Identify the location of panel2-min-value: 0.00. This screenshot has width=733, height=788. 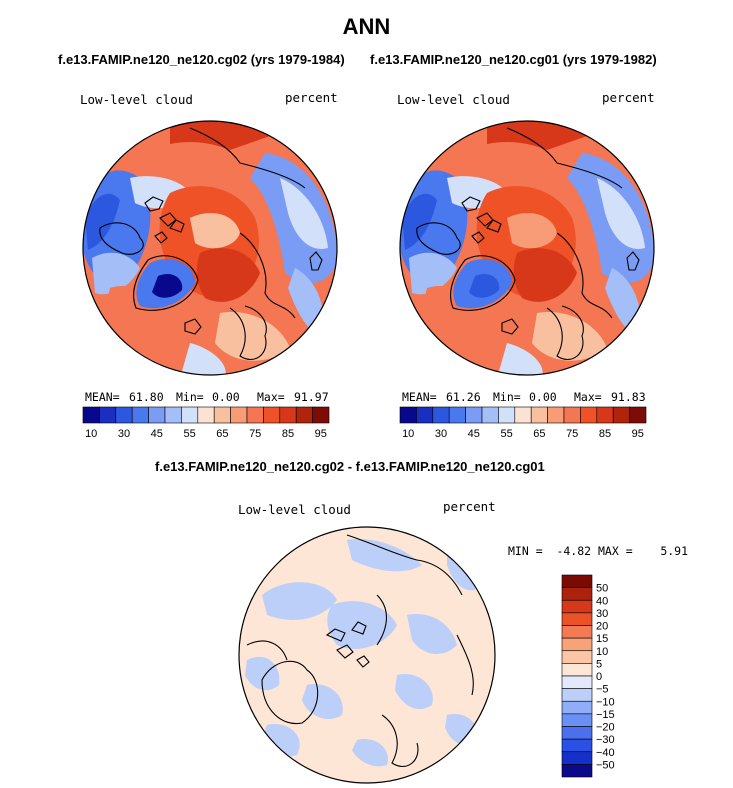
(543, 397).